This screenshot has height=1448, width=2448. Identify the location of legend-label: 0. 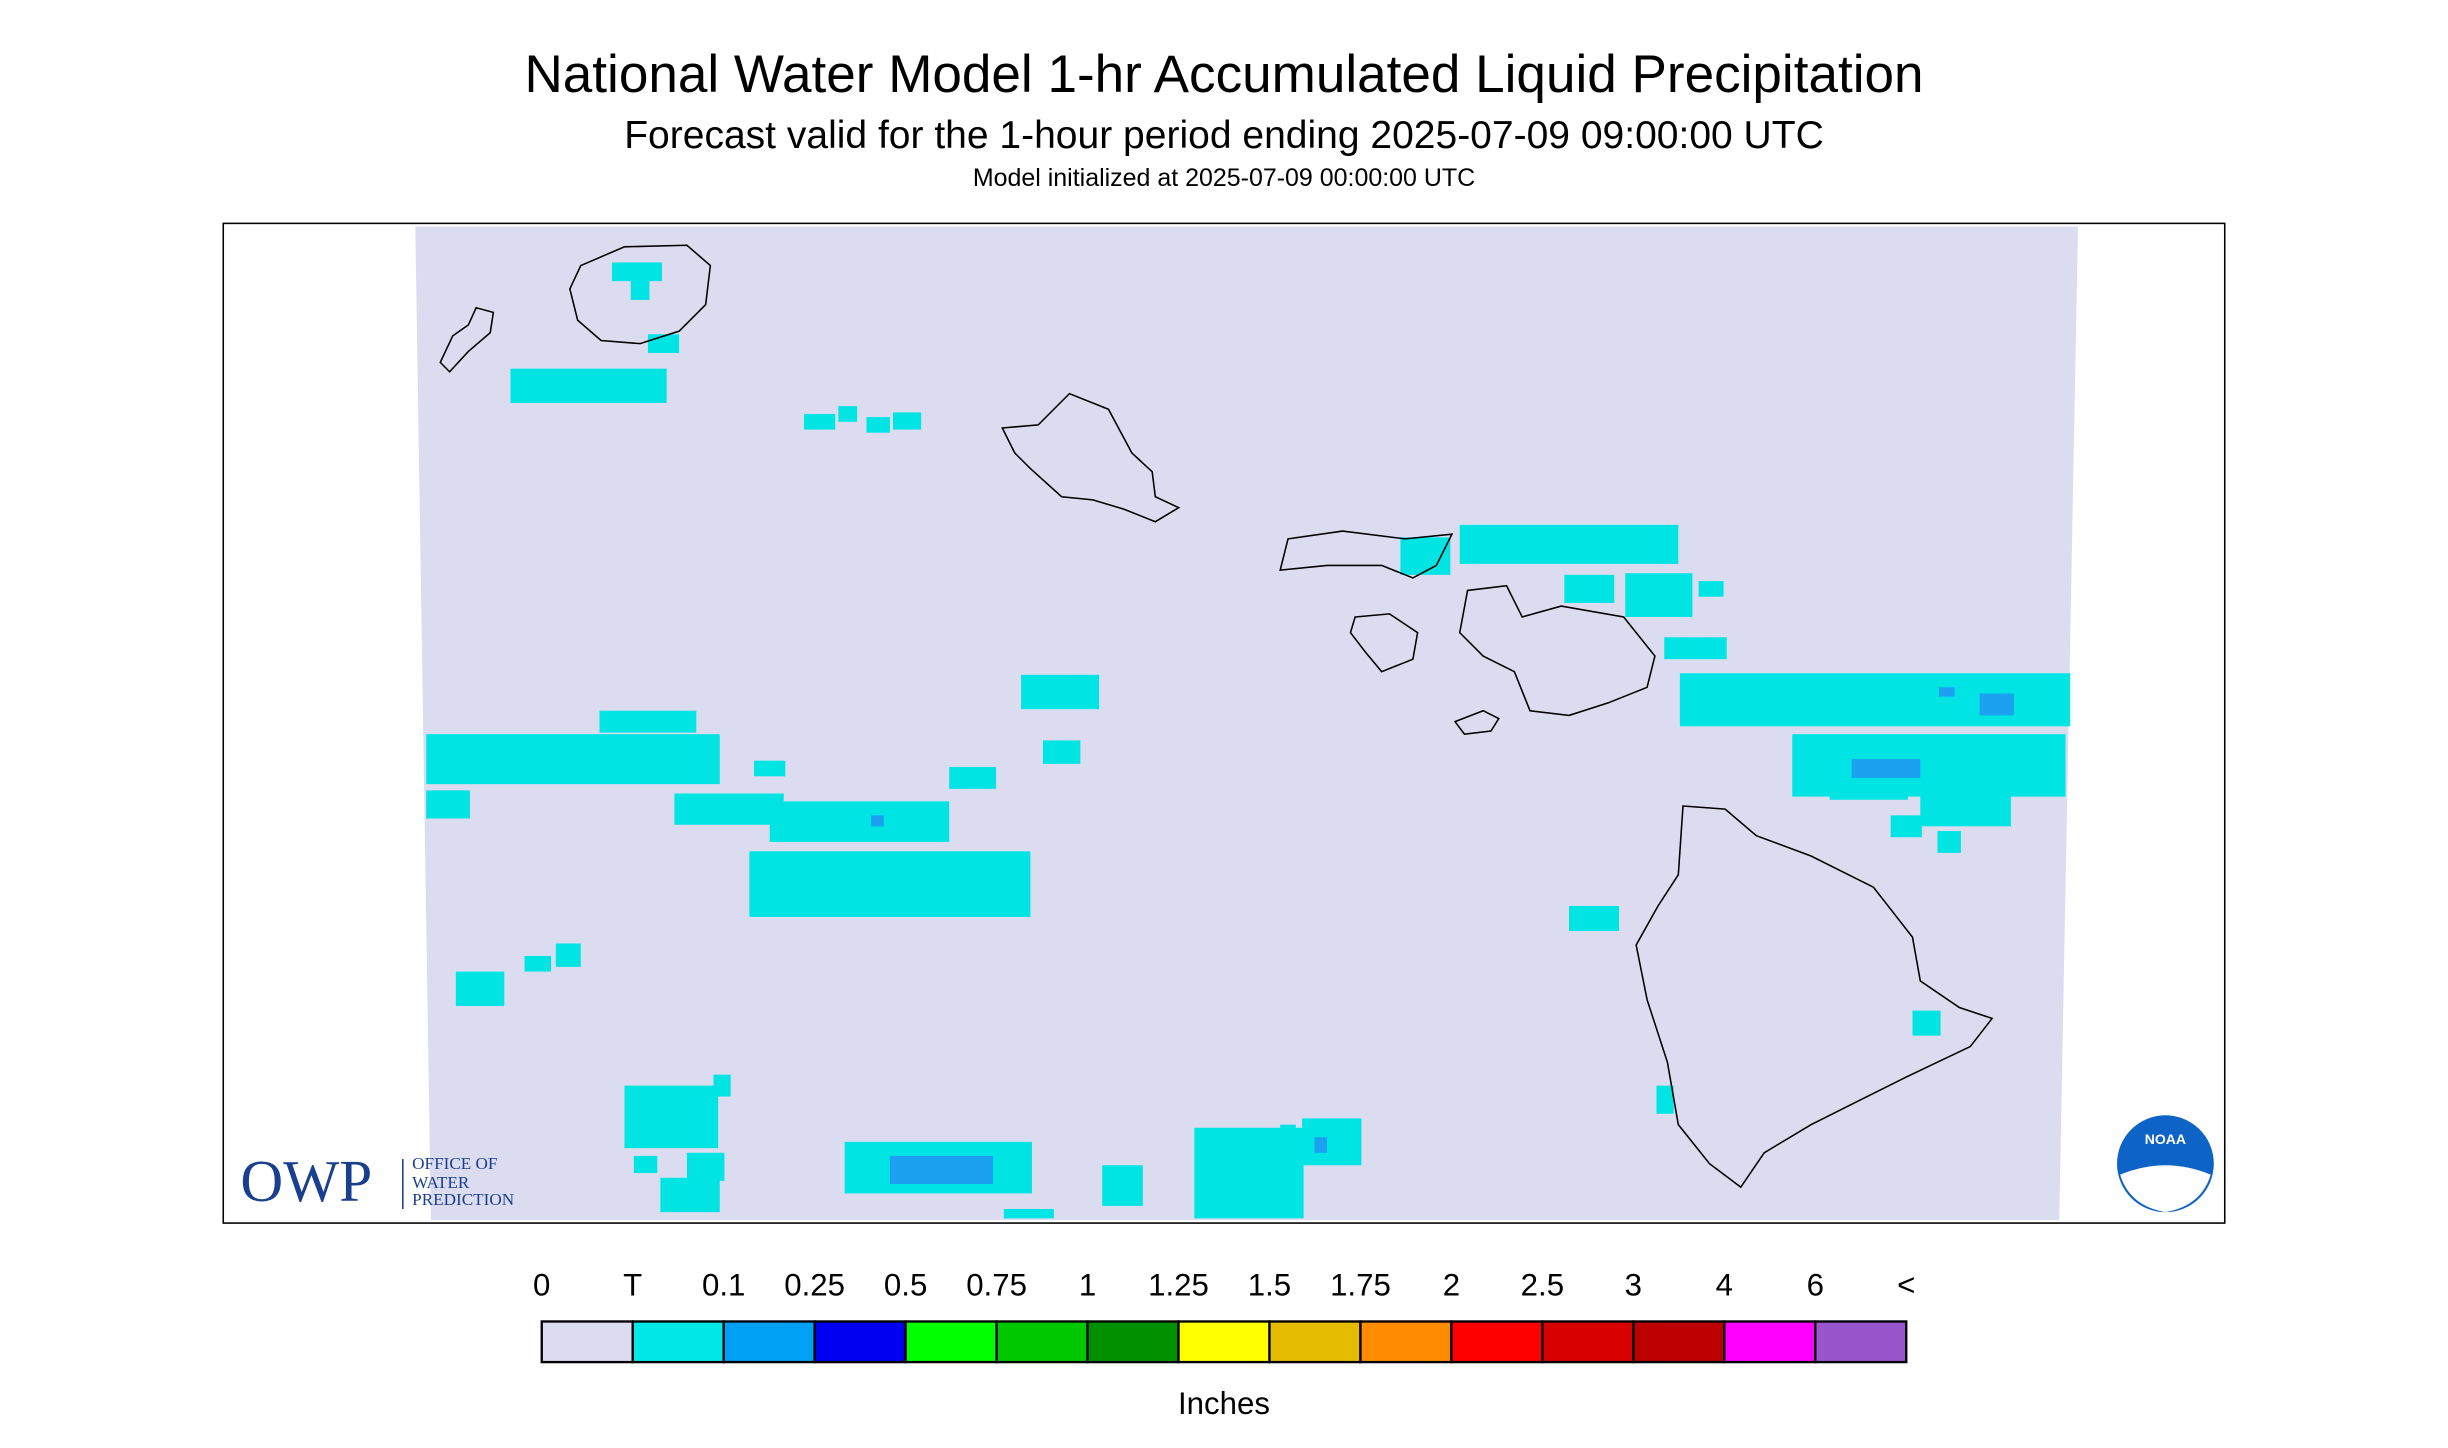
(541, 1284).